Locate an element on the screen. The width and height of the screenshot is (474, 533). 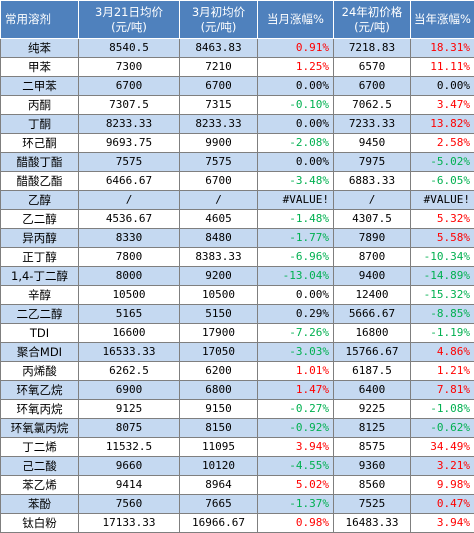
cell-current-price: 16533.33 is located at coordinates (129, 352).